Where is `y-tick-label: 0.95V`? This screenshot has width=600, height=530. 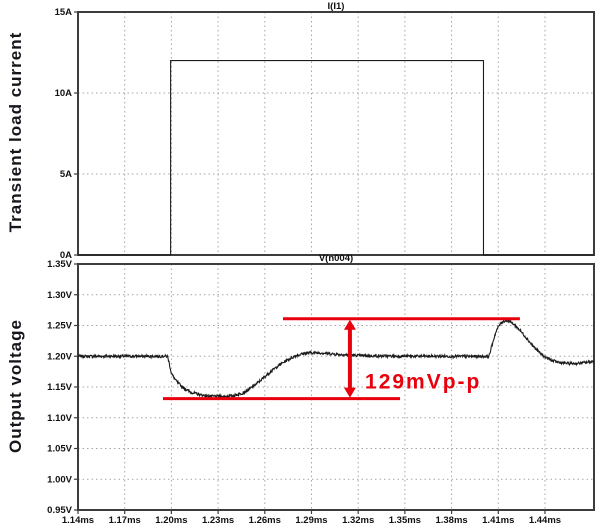 y-tick-label: 0.95V is located at coordinates (59, 510).